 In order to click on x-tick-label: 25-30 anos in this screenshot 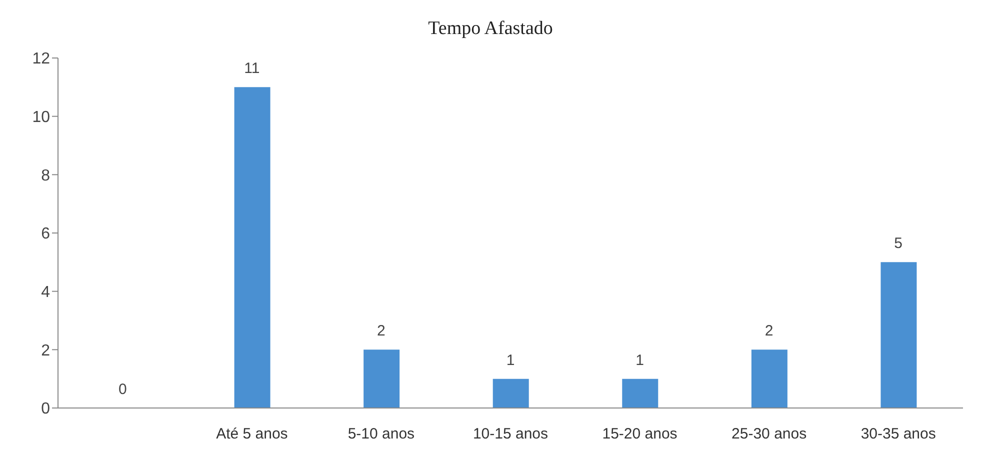, I will do `click(769, 434)`.